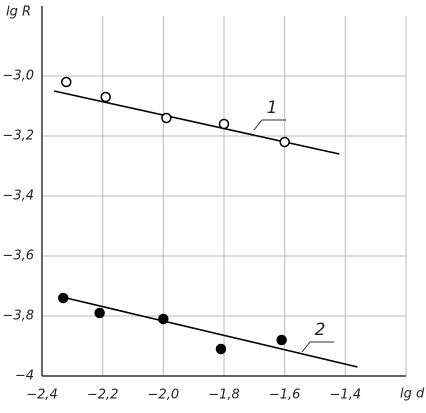  I want to click on x-tick-label: −1,6, so click(285, 395).